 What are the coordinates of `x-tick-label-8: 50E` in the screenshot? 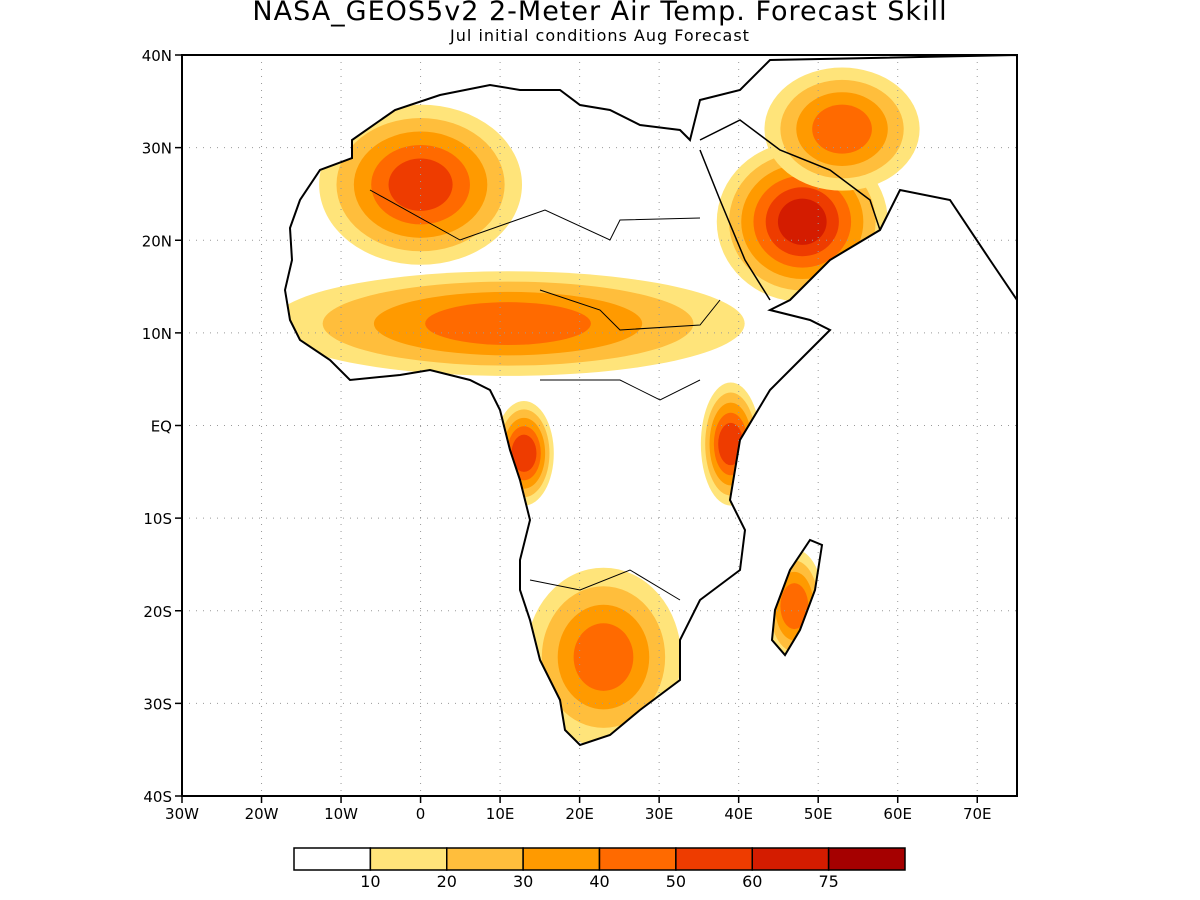 It's located at (818, 814).